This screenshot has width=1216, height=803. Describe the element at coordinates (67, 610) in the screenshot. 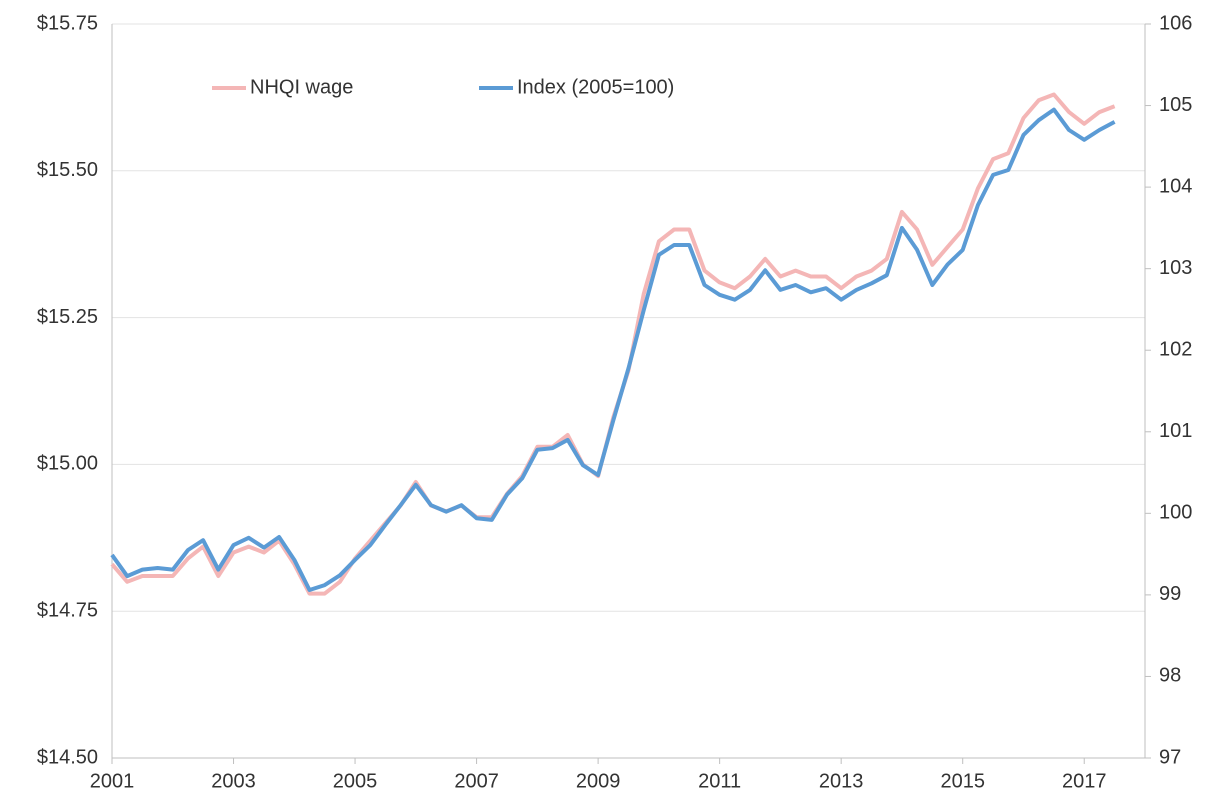

I see `y-tick-label: $14.75` at that location.